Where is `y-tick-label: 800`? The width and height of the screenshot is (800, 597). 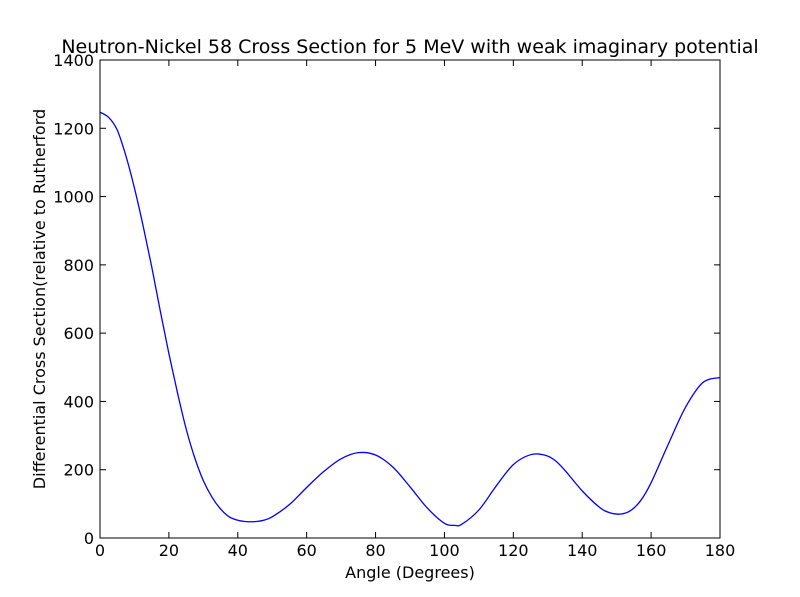
y-tick-label: 800 is located at coordinates (78, 265).